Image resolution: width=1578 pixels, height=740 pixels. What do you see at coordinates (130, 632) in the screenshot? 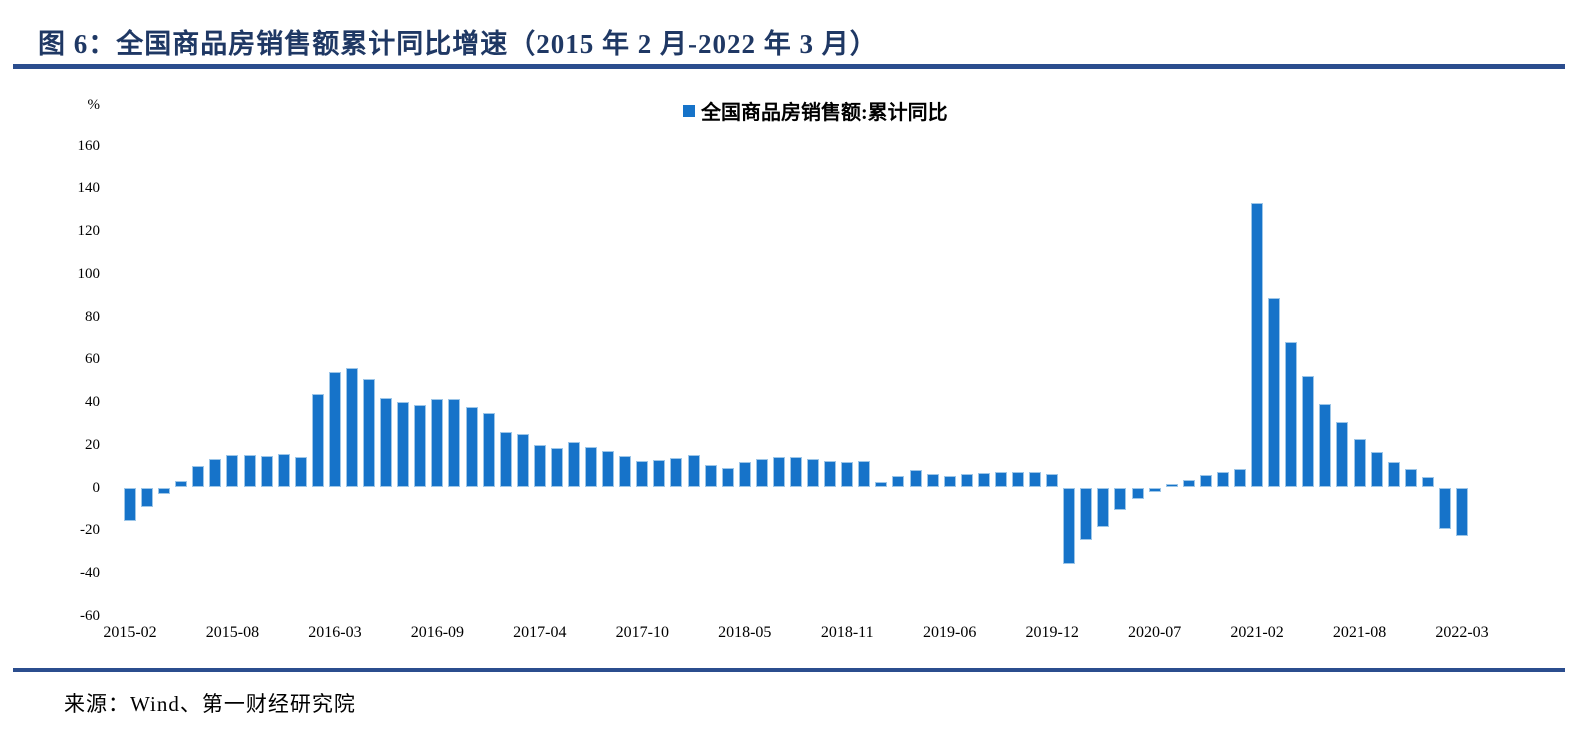
I see `x-tick-label: 2015-02` at bounding box center [130, 632].